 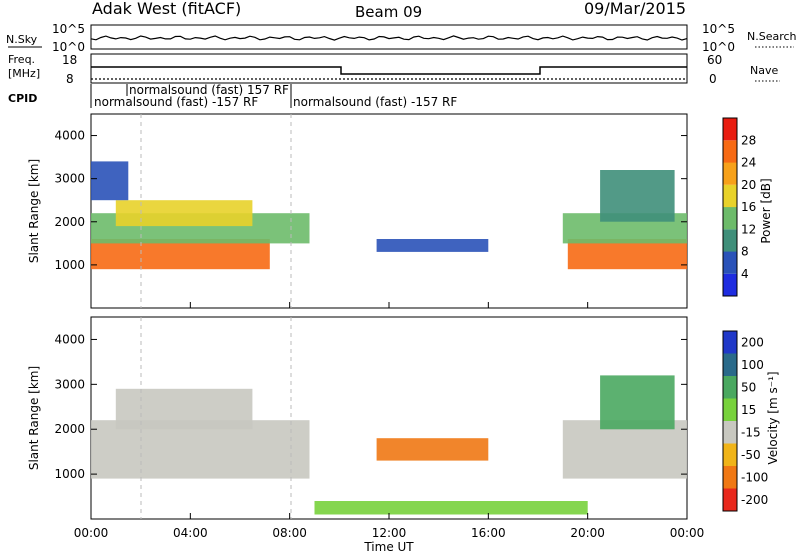 What do you see at coordinates (22, 39) in the screenshot?
I see `nsky-label: N.Sky` at bounding box center [22, 39].